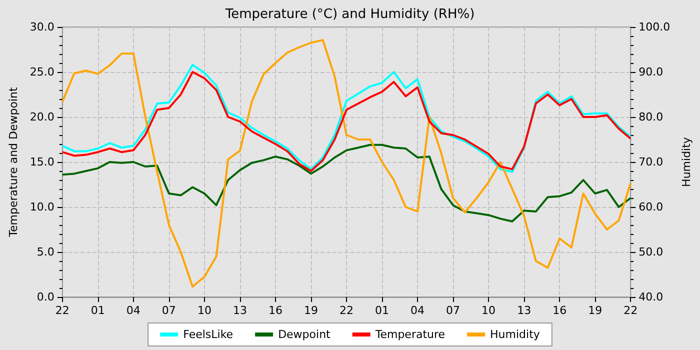 The image size is (700, 350). What do you see at coordinates (42, 162) in the screenshot?
I see `y-tick-label: 15.0` at bounding box center [42, 162].